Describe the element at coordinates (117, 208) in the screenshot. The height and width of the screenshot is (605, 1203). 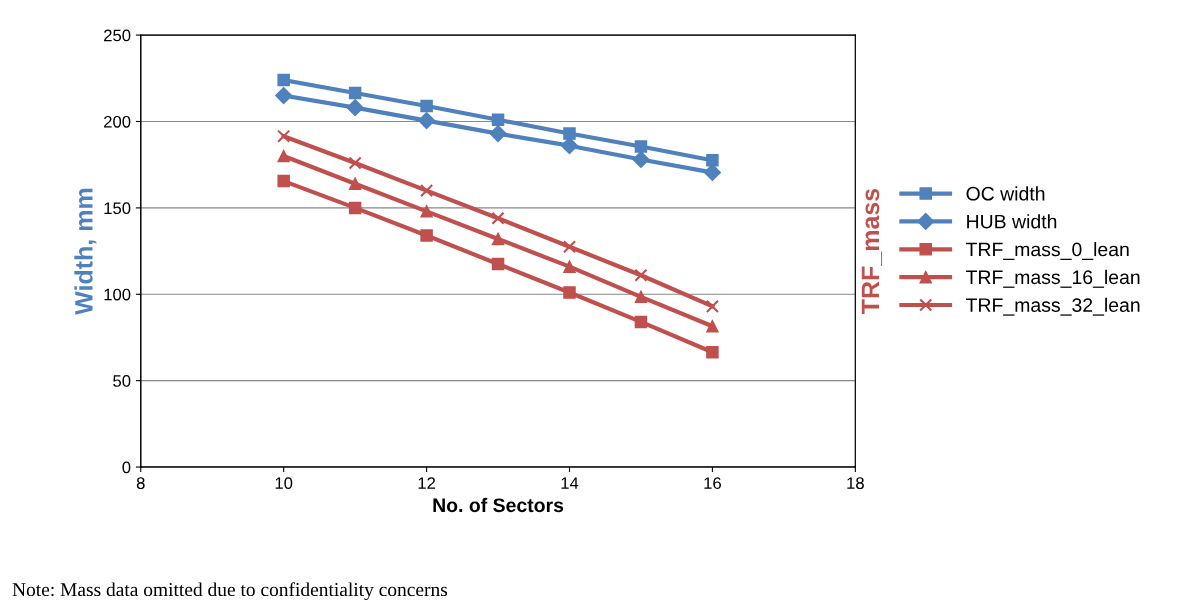
I see `y-tick-label: 150` at that location.